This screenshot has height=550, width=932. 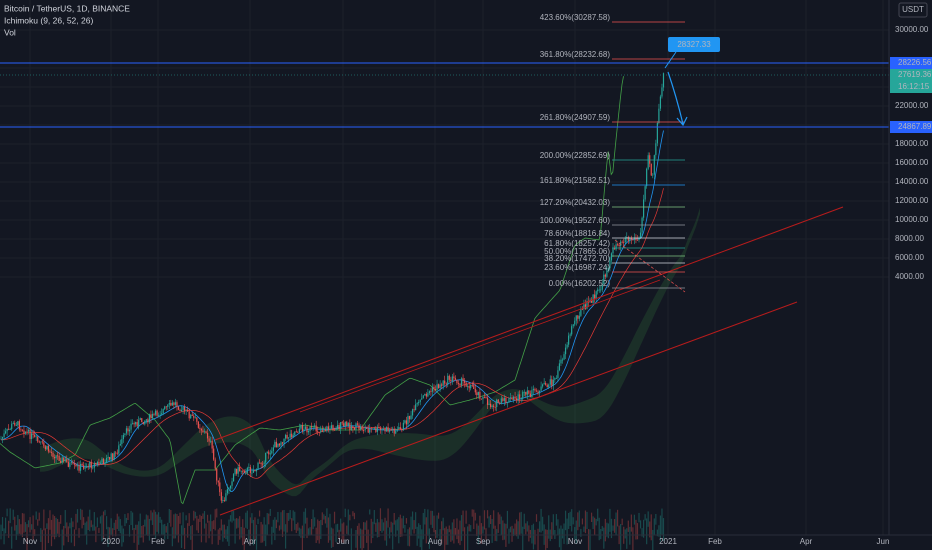 What do you see at coordinates (912, 143) in the screenshot?
I see `price-label: 18000.00` at bounding box center [912, 143].